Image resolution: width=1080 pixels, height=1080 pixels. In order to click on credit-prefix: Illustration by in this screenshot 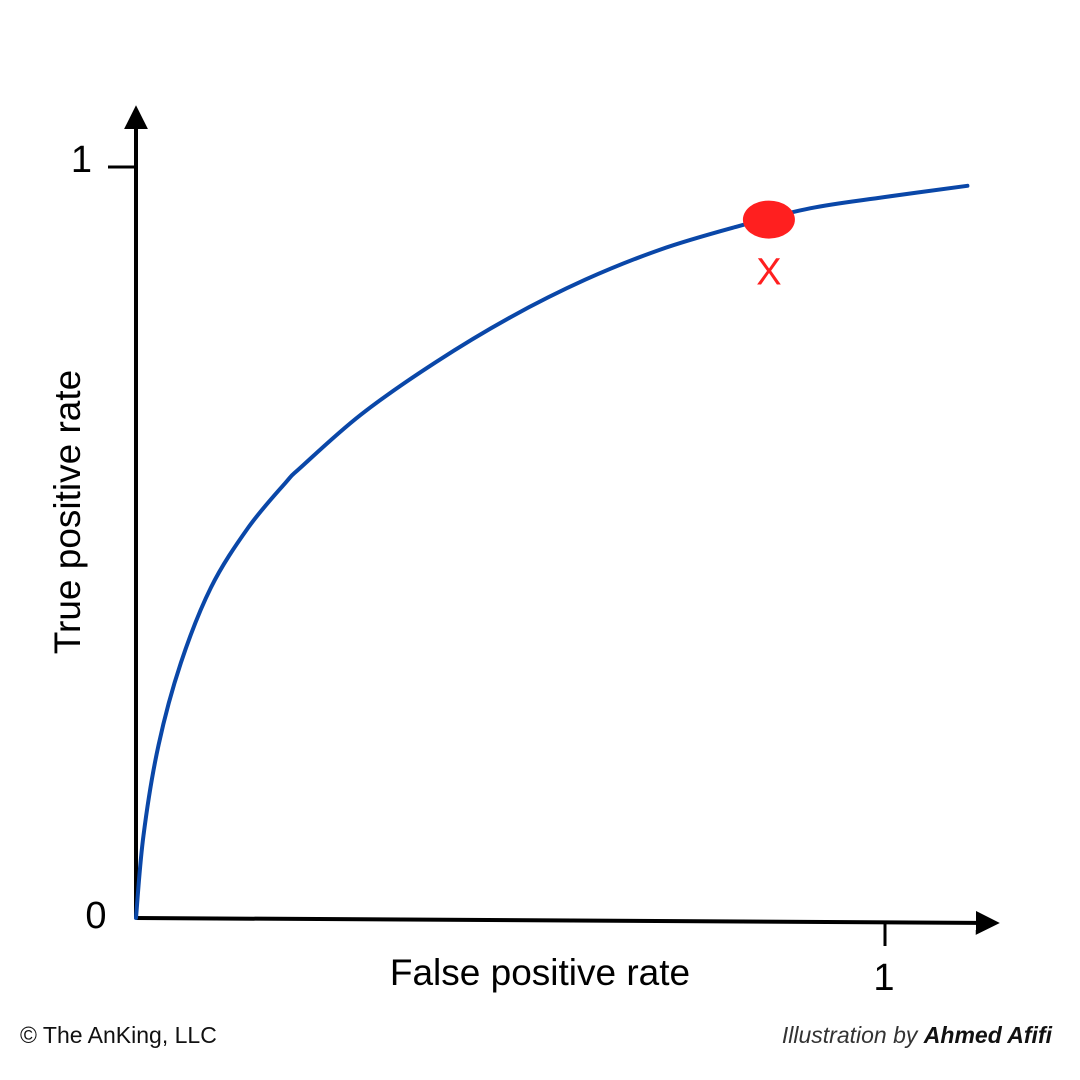, I will do `click(852, 1035)`.